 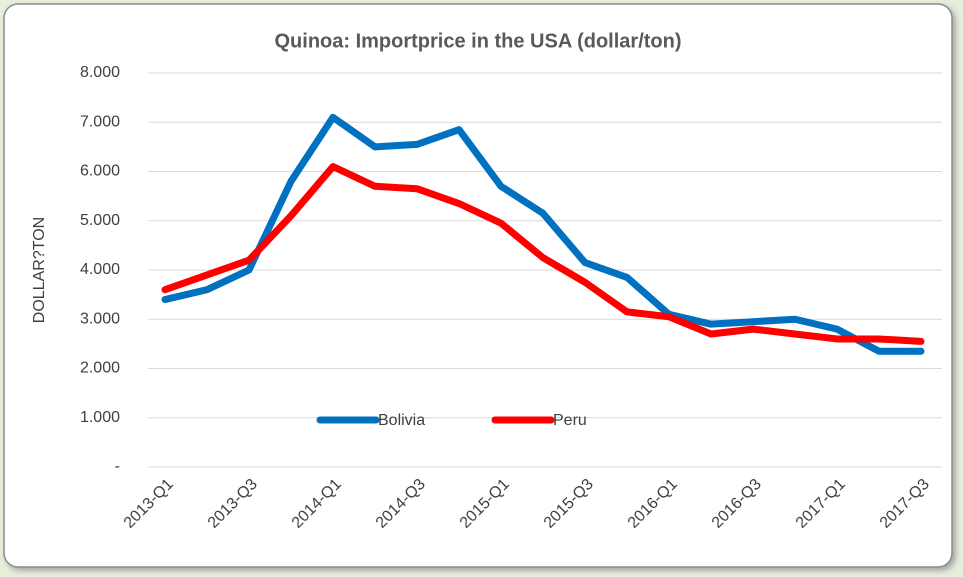 What do you see at coordinates (117, 466) in the screenshot?
I see `y-tick-label: -` at bounding box center [117, 466].